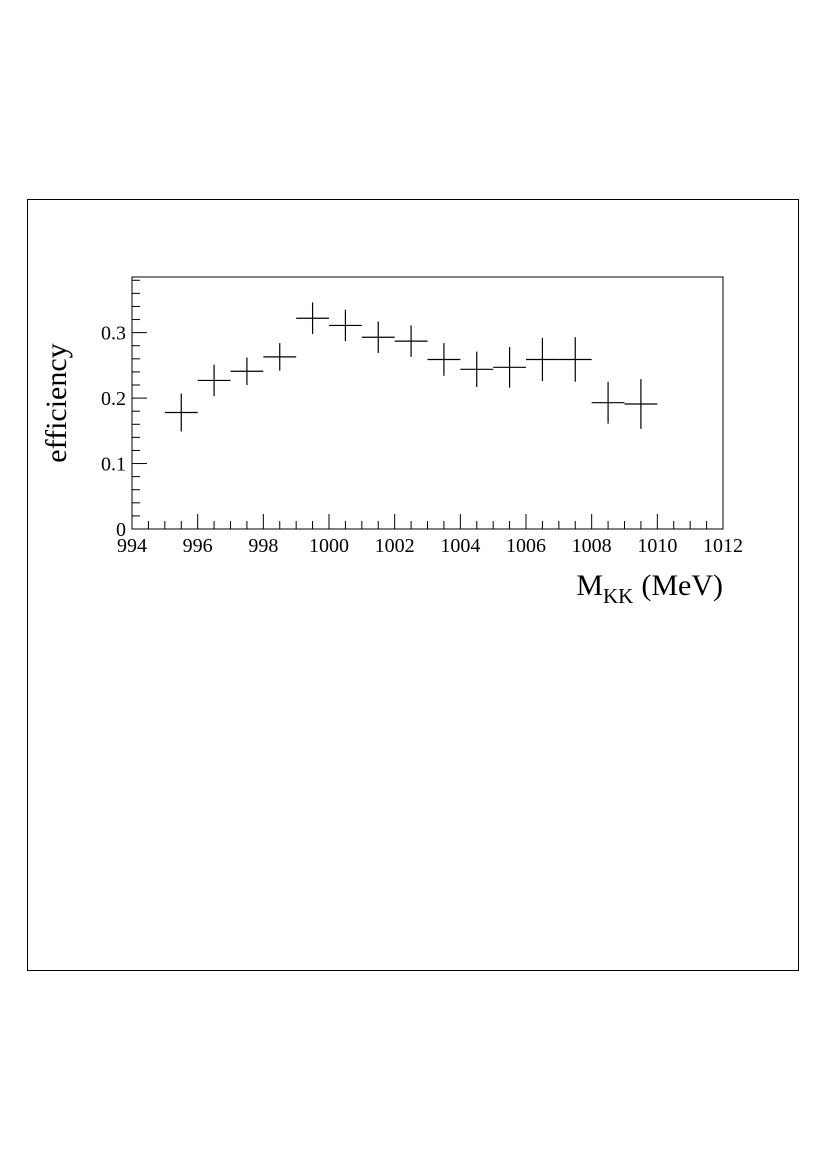  Describe the element at coordinates (723, 546) in the screenshot. I see `x-tick-label: 1012` at that location.